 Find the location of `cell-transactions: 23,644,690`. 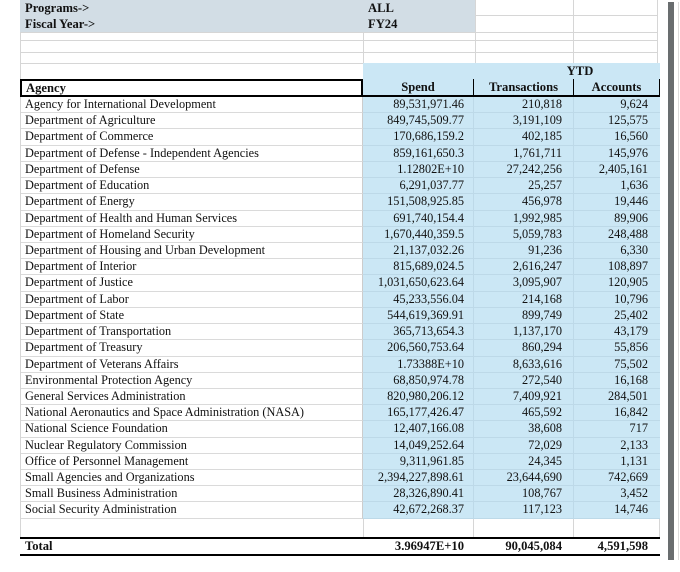

cell-transactions: 23,644,690 is located at coordinates (523, 478).